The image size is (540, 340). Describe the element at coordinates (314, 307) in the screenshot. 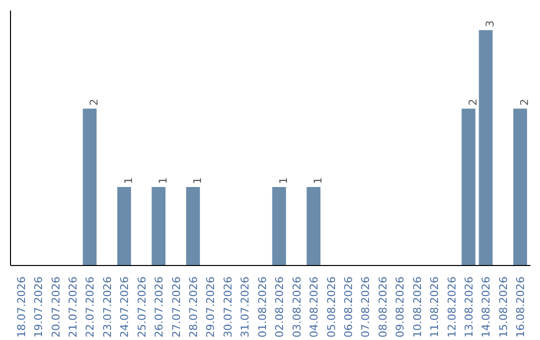

I see `x-tick-label: 04.08.2026` at that location.